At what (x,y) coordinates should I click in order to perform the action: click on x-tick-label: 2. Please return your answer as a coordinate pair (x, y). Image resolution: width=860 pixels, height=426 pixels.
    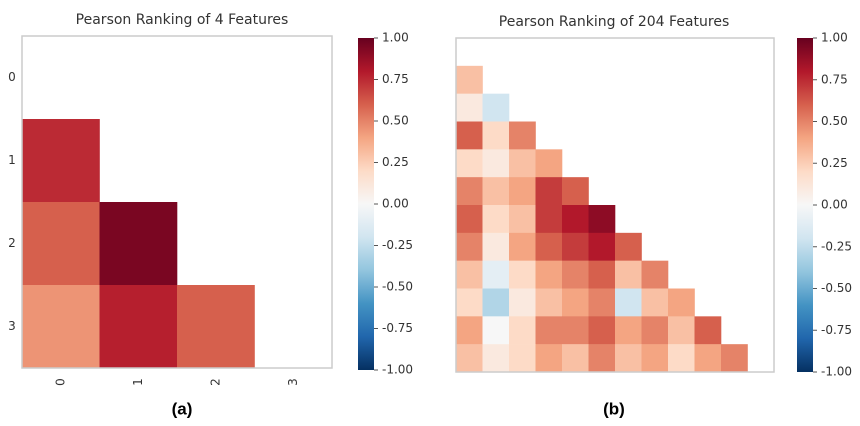
    Looking at the image, I should click on (215, 382).